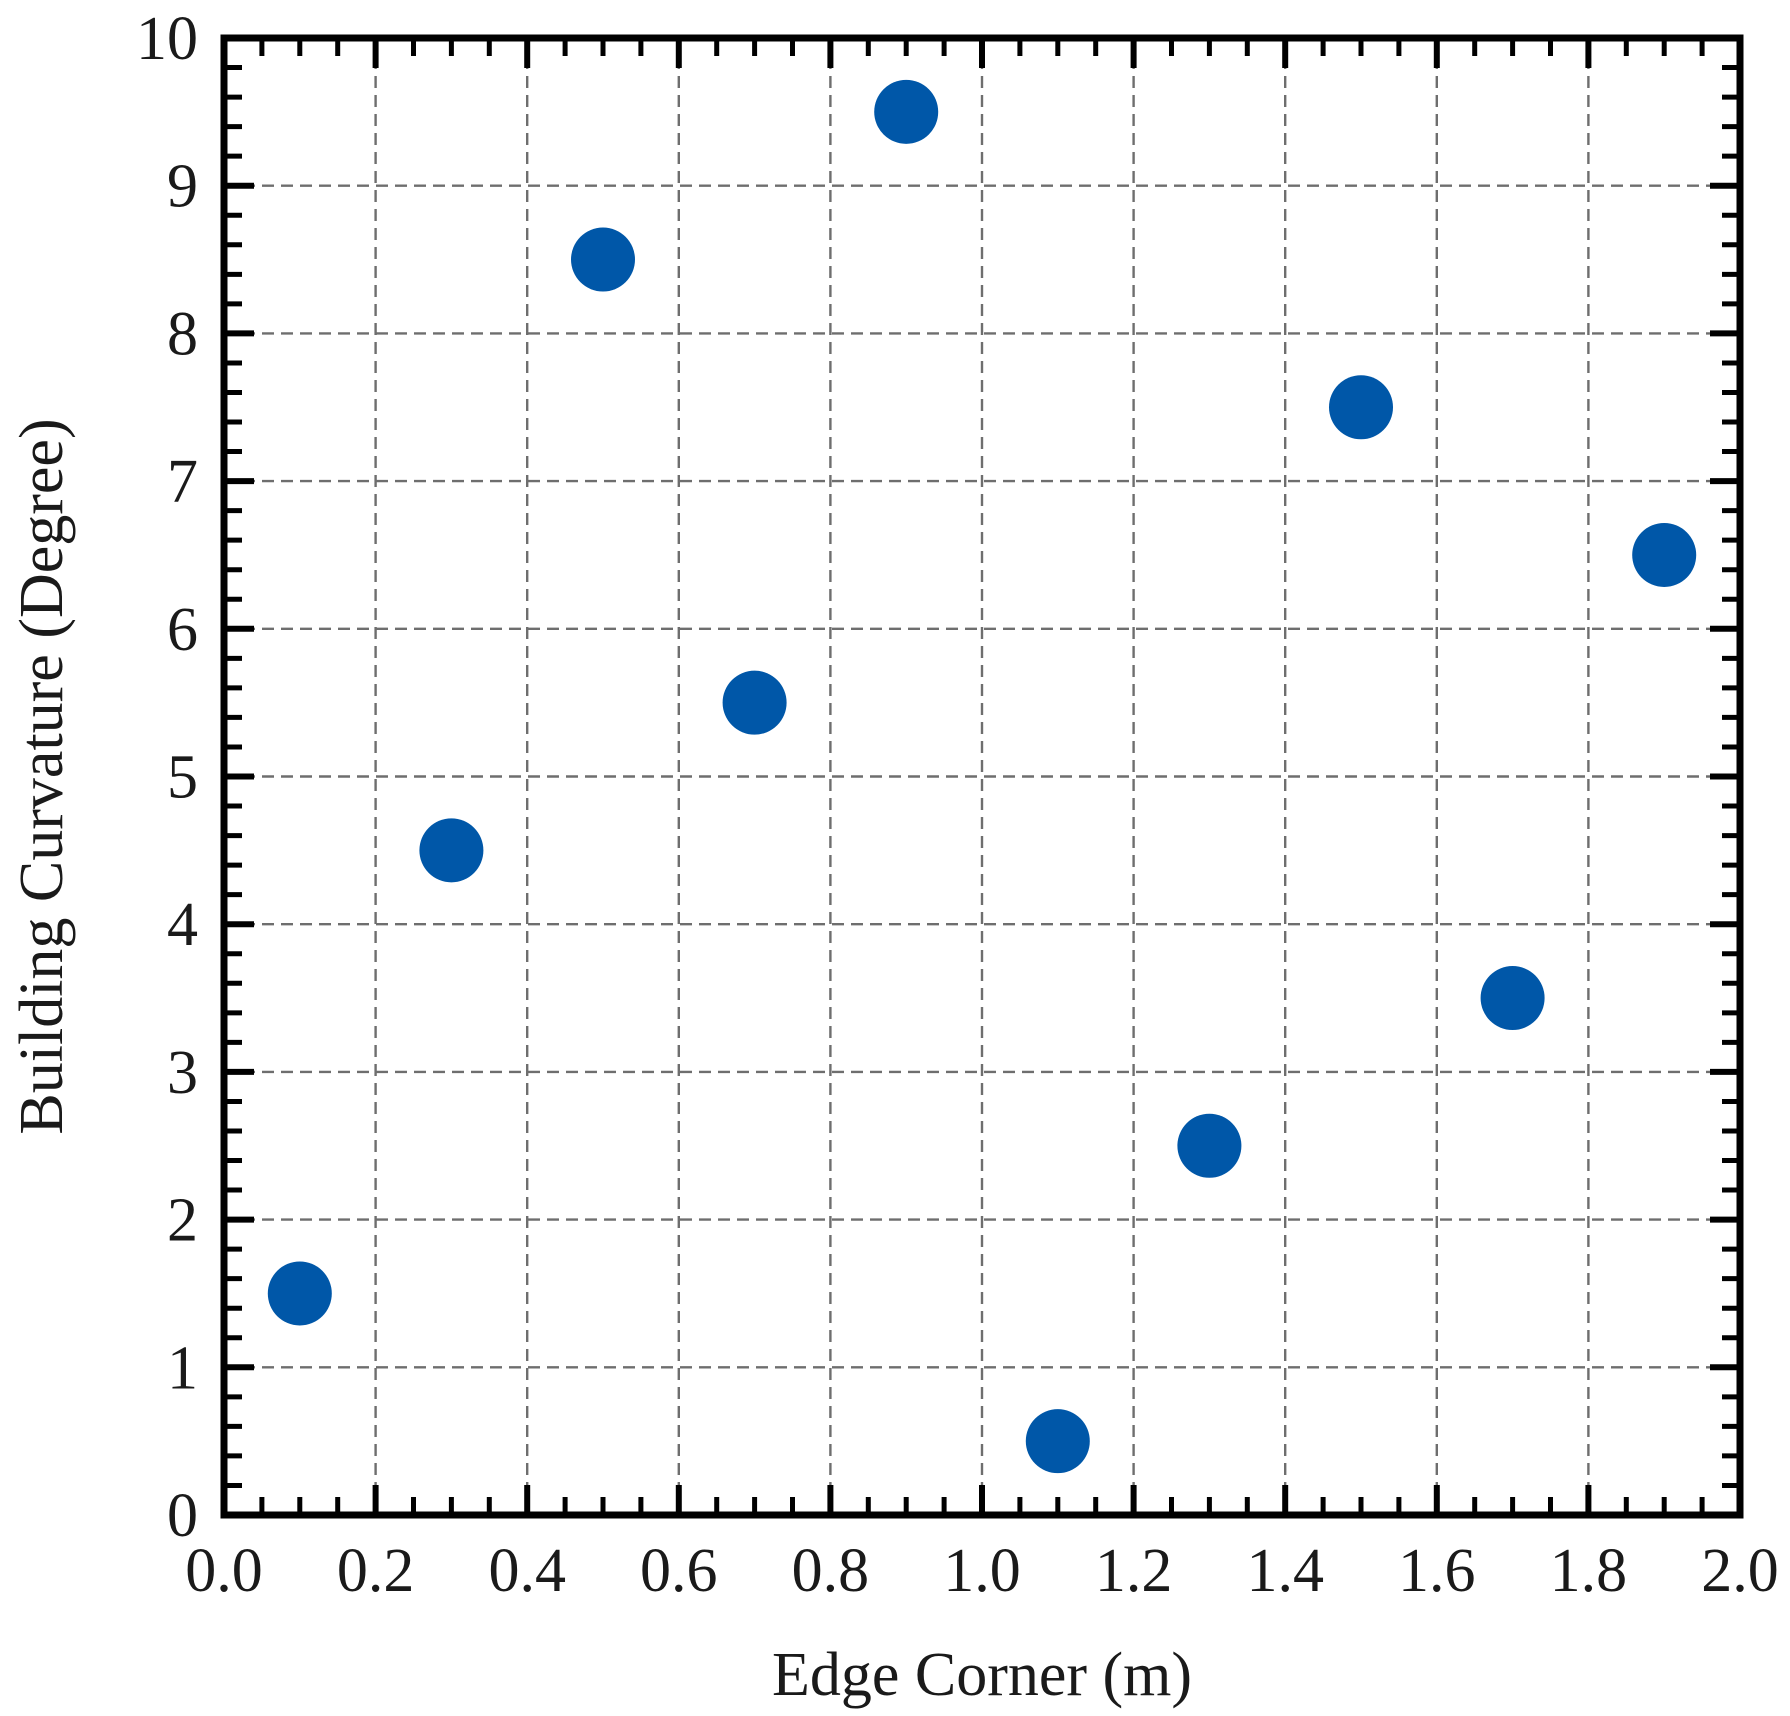 The image size is (1790, 1716). Describe the element at coordinates (182, 1516) in the screenshot. I see `y-tick-label: 0` at that location.